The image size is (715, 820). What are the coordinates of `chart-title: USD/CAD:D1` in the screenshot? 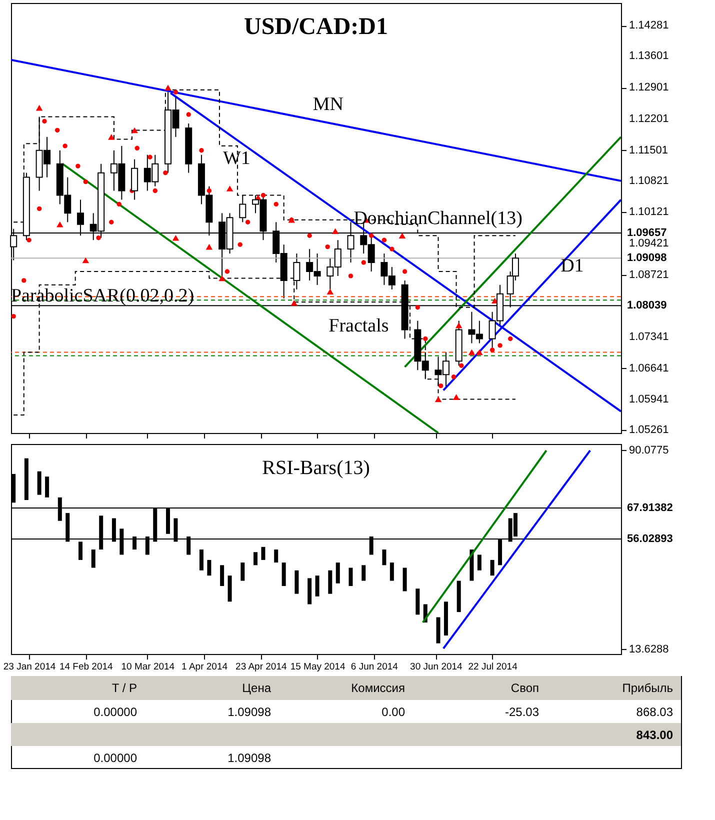 It's located at (316, 27).